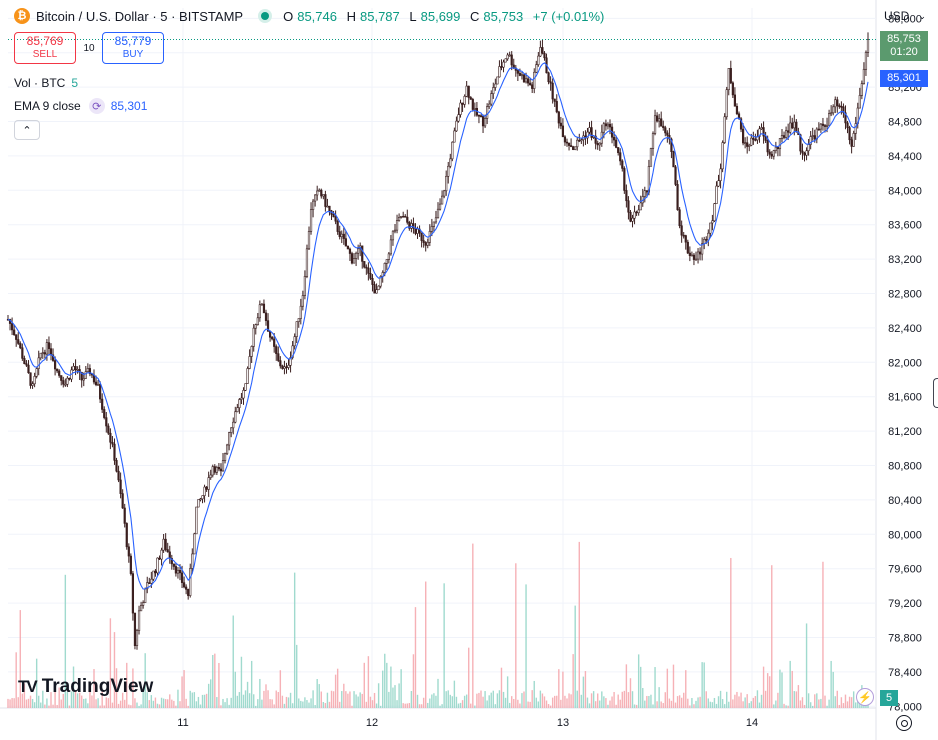 The width and height of the screenshot is (938, 740). What do you see at coordinates (85, 687) in the screenshot?
I see `tradingview-logo: TV TradingView` at bounding box center [85, 687].